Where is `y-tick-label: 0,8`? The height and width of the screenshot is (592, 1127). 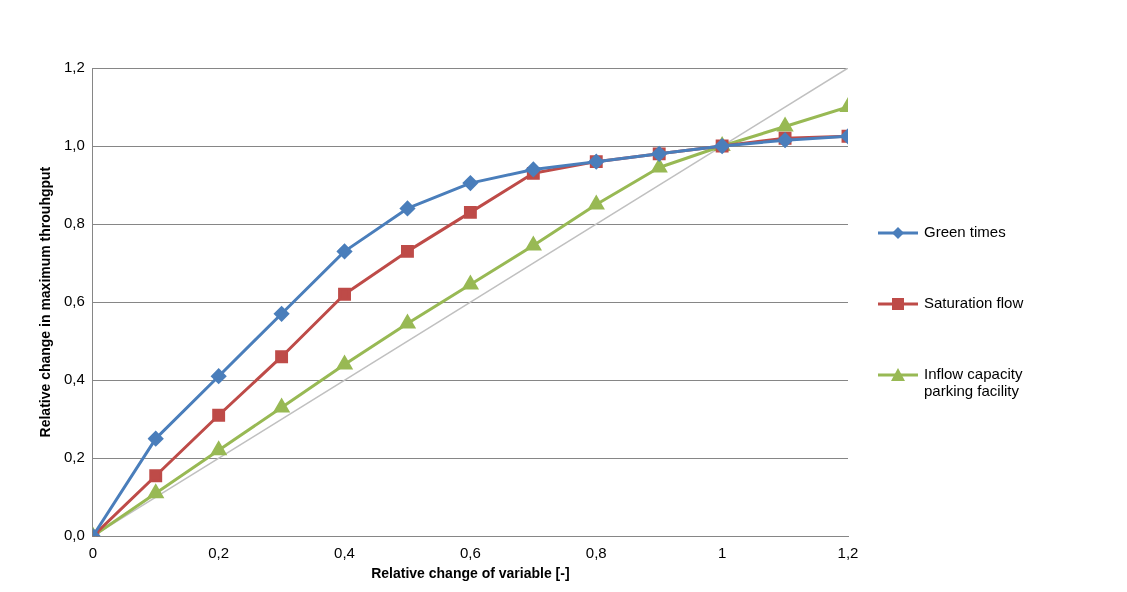 y-tick-label: 0,8 is located at coordinates (74, 223).